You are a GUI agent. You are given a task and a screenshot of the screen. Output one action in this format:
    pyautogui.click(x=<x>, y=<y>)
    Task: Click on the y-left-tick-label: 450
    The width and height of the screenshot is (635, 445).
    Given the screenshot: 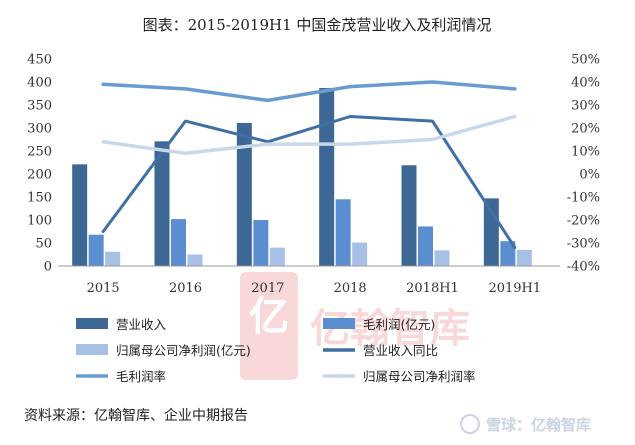 What is the action you would take?
    pyautogui.click(x=39, y=60)
    